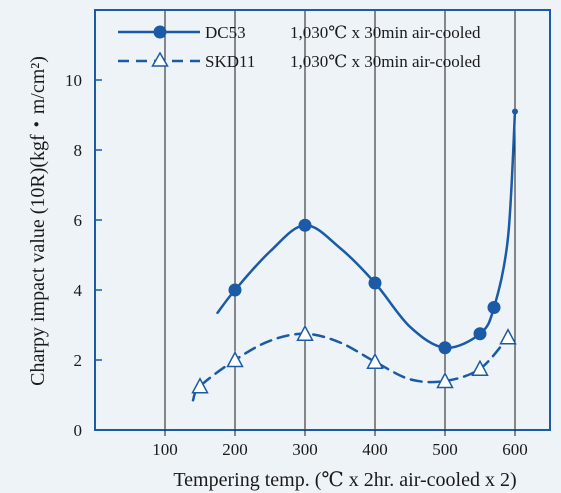 This screenshot has width=561, height=493. What do you see at coordinates (78, 430) in the screenshot?
I see `y-tick-label-0: 0` at bounding box center [78, 430].